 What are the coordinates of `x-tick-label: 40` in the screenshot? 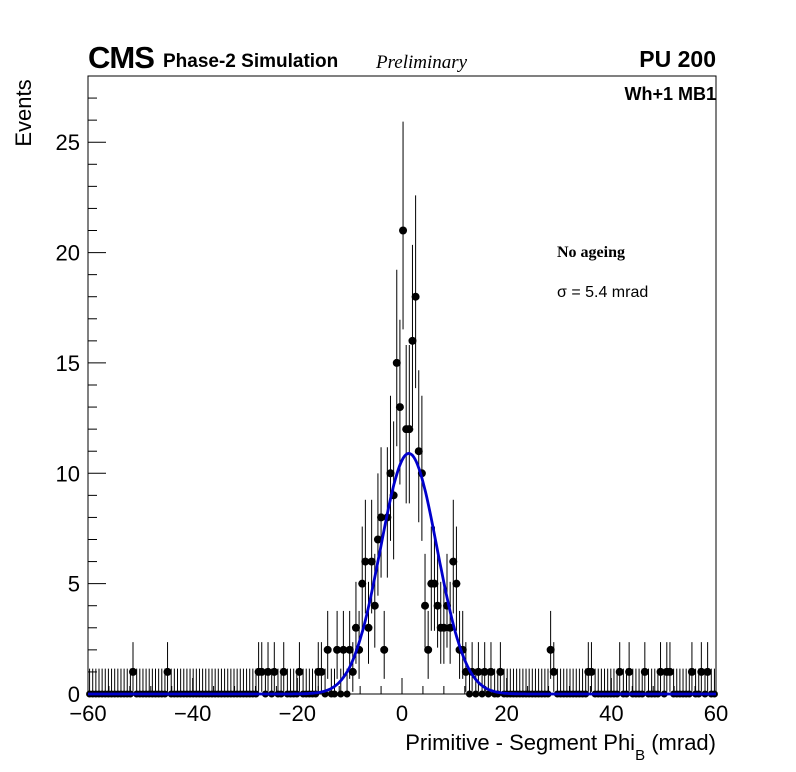 It's located at (611, 713).